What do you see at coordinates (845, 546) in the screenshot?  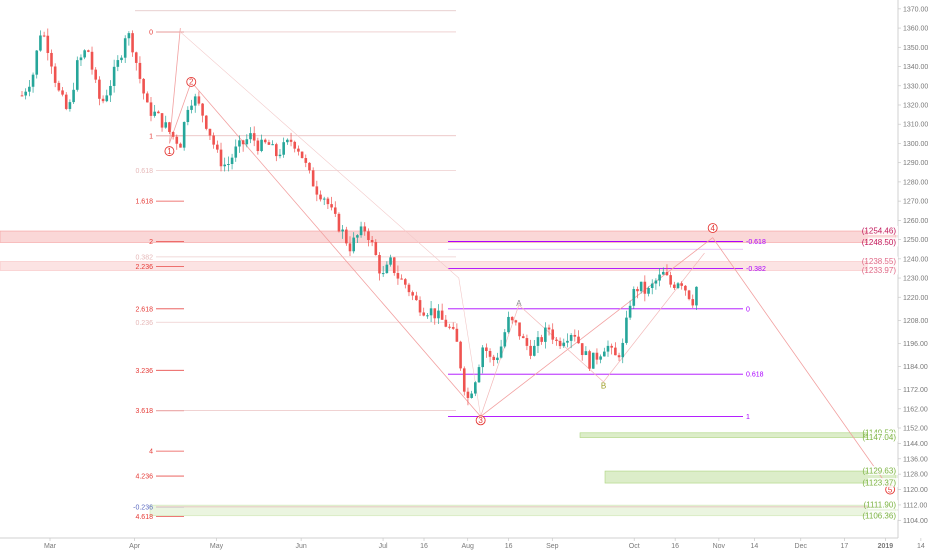 I see `x-tick-label-14: 17` at bounding box center [845, 546].